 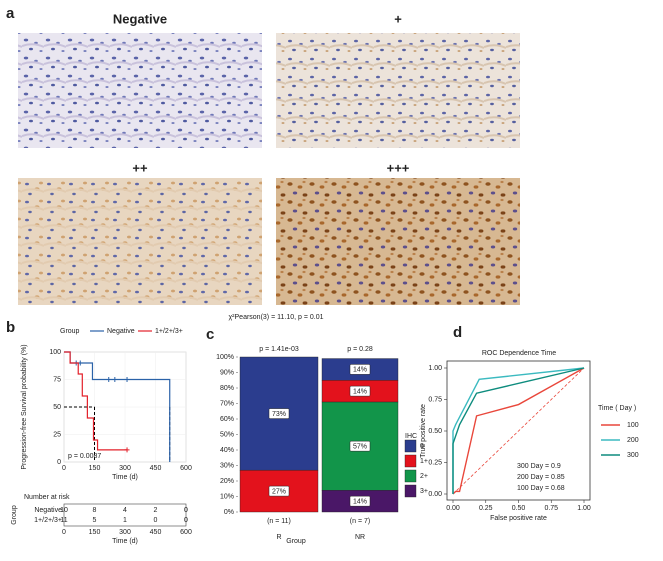 I want to click on y-tick-label: 10%, so click(x=227, y=496).